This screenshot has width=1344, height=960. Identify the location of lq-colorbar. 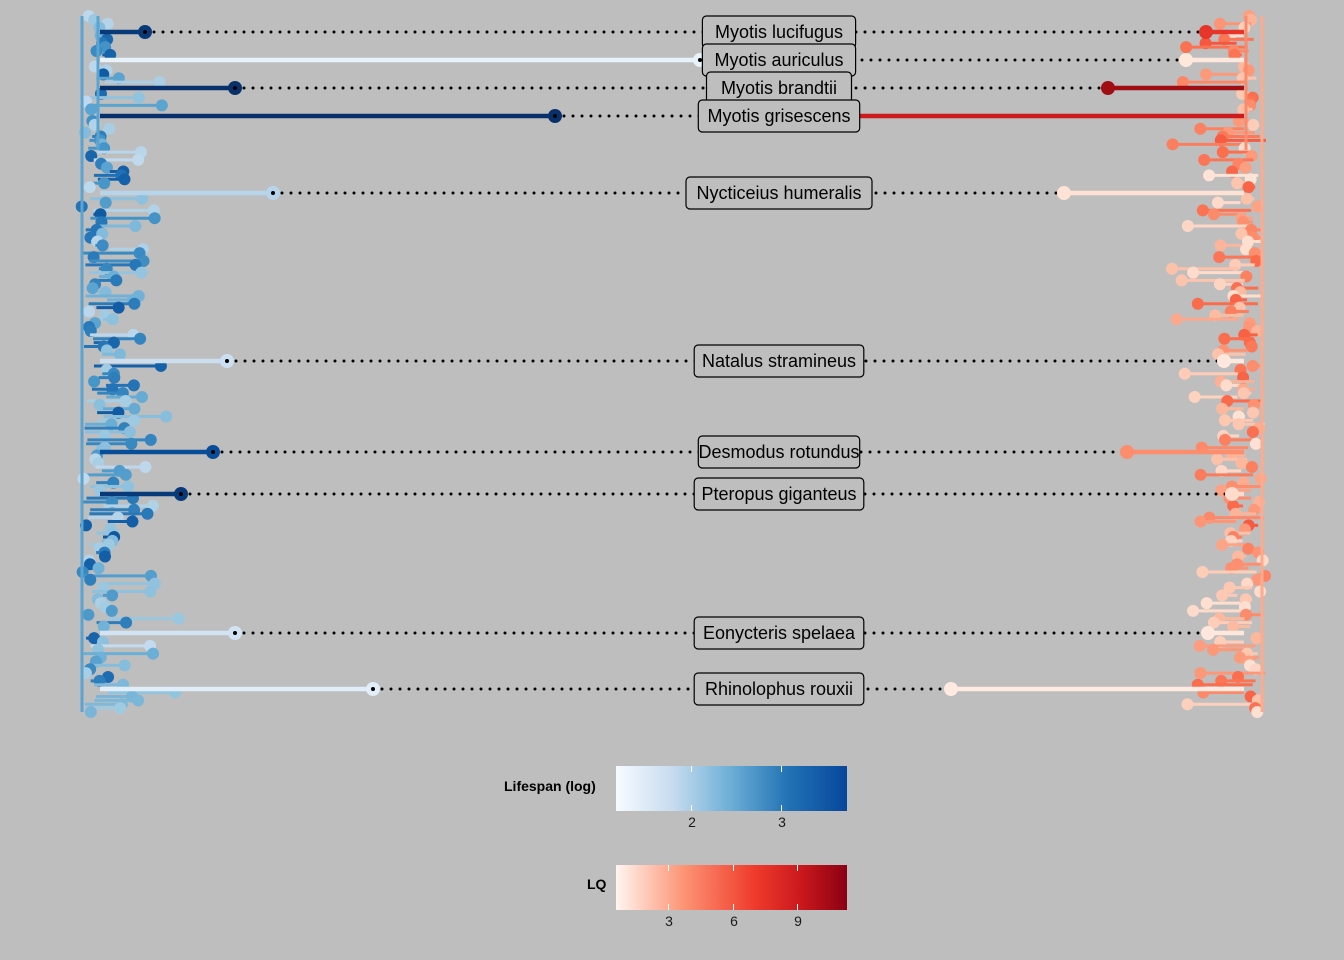
(731, 887).